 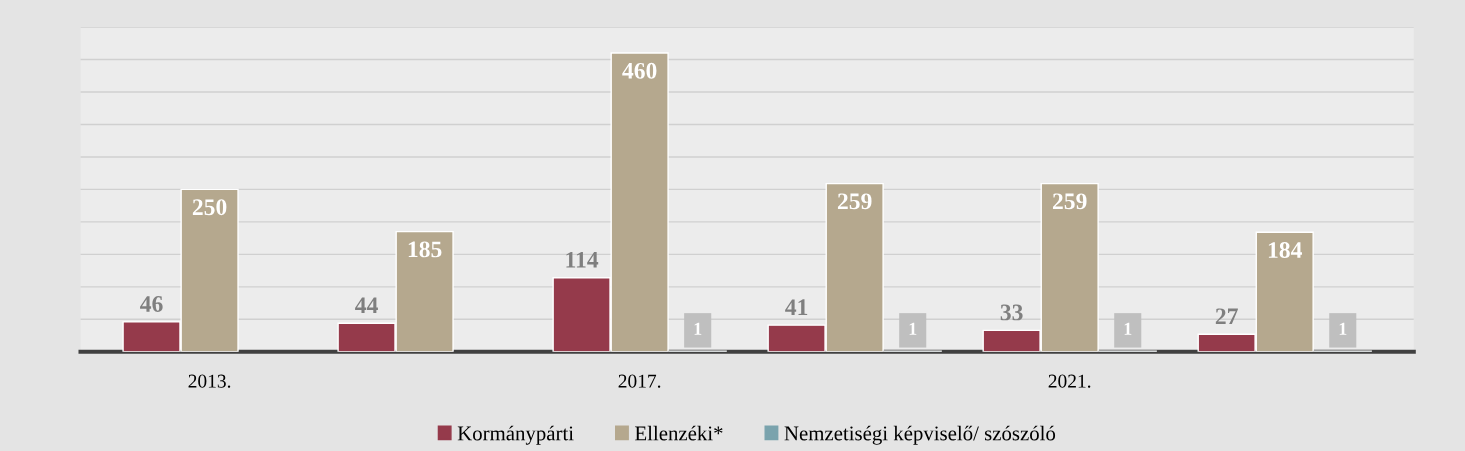 What do you see at coordinates (1226, 316) in the screenshot?
I see `data-label: 27` at bounding box center [1226, 316].